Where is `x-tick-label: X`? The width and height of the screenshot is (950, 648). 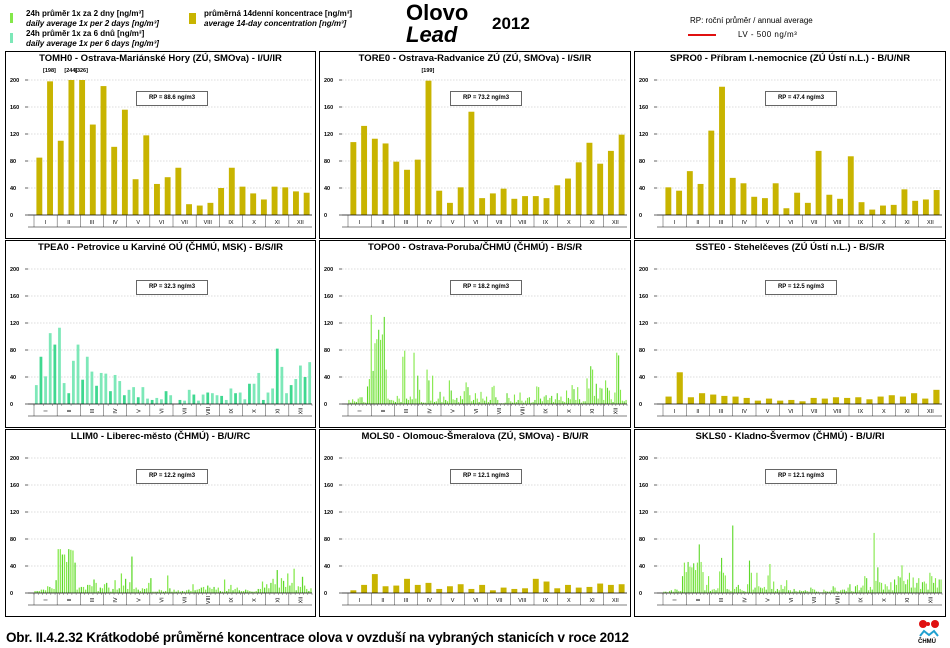
x-tick-label: X is located at coordinates (885, 600).